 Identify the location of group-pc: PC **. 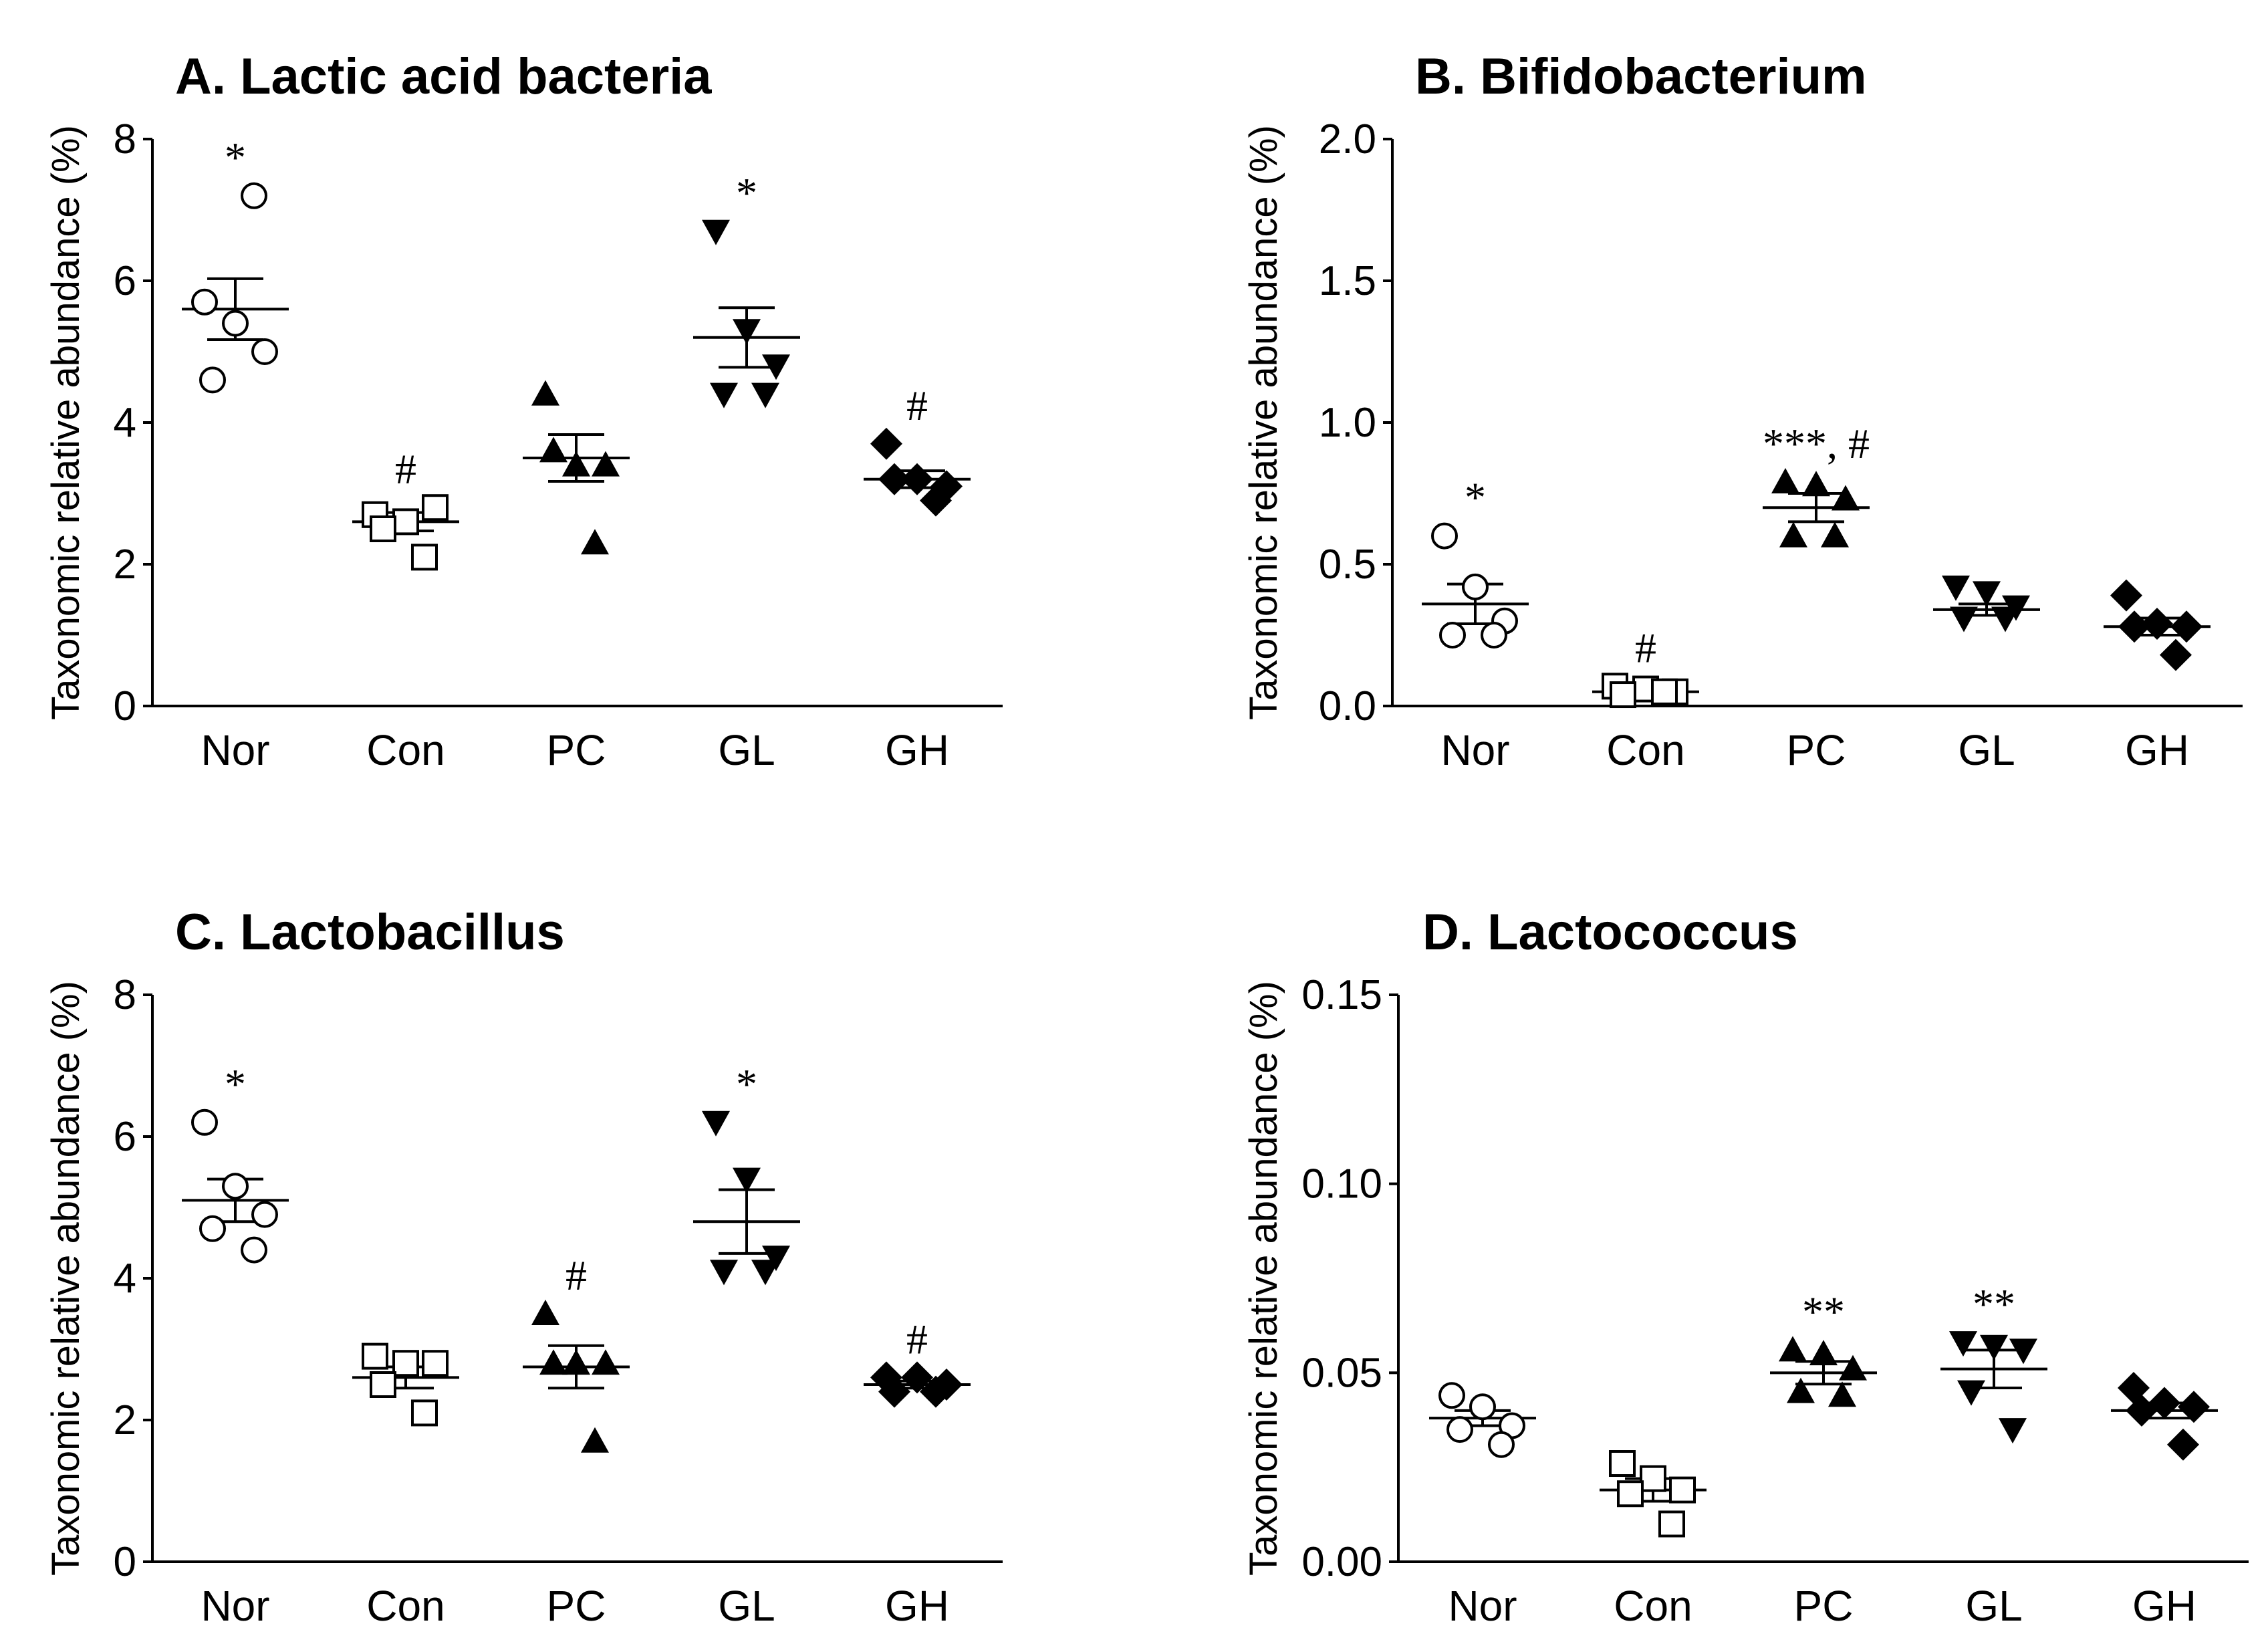
(1824, 1459).